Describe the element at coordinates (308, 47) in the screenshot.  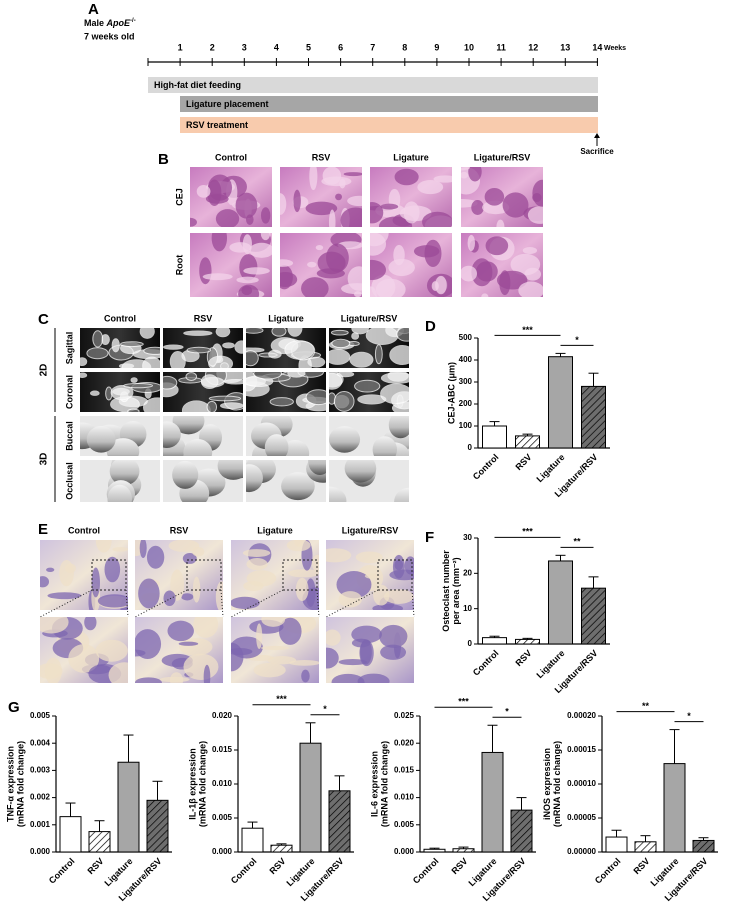
I see `timeline-tick-label: 5` at that location.